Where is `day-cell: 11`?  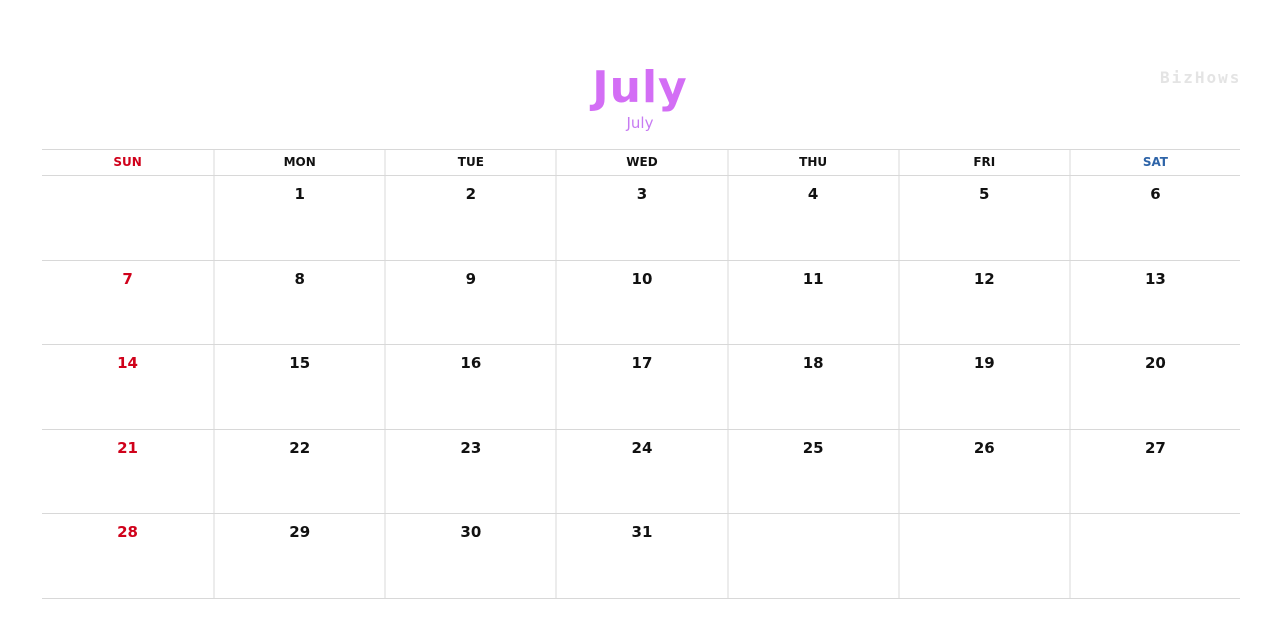 day-cell: 11 is located at coordinates (812, 302).